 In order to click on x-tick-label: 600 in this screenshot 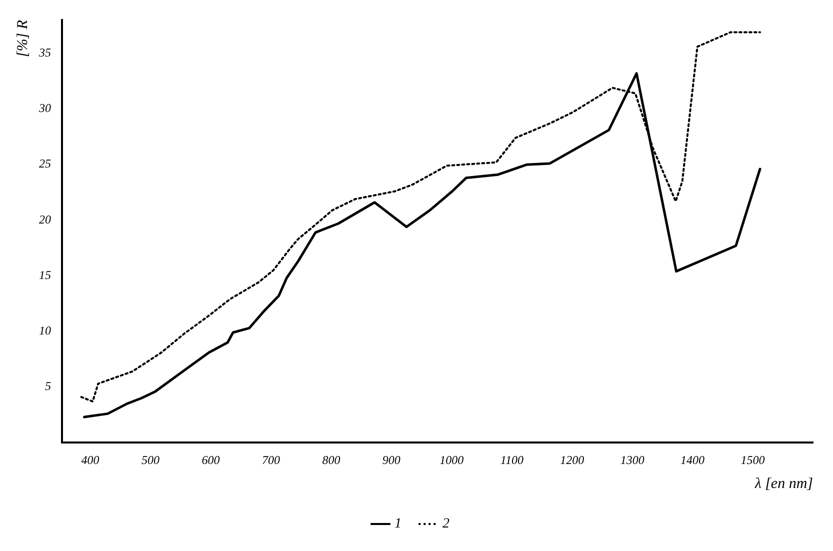, I will do `click(211, 459)`.